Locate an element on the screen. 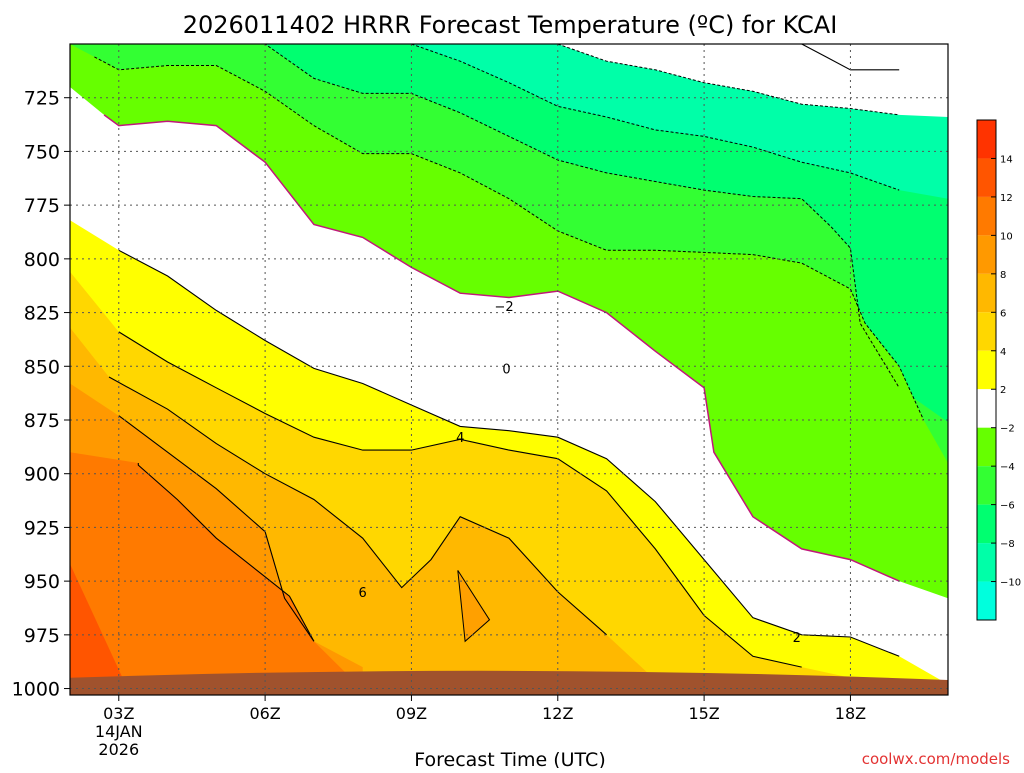  colorbar-tick-label: 4 is located at coordinates (1003, 352).